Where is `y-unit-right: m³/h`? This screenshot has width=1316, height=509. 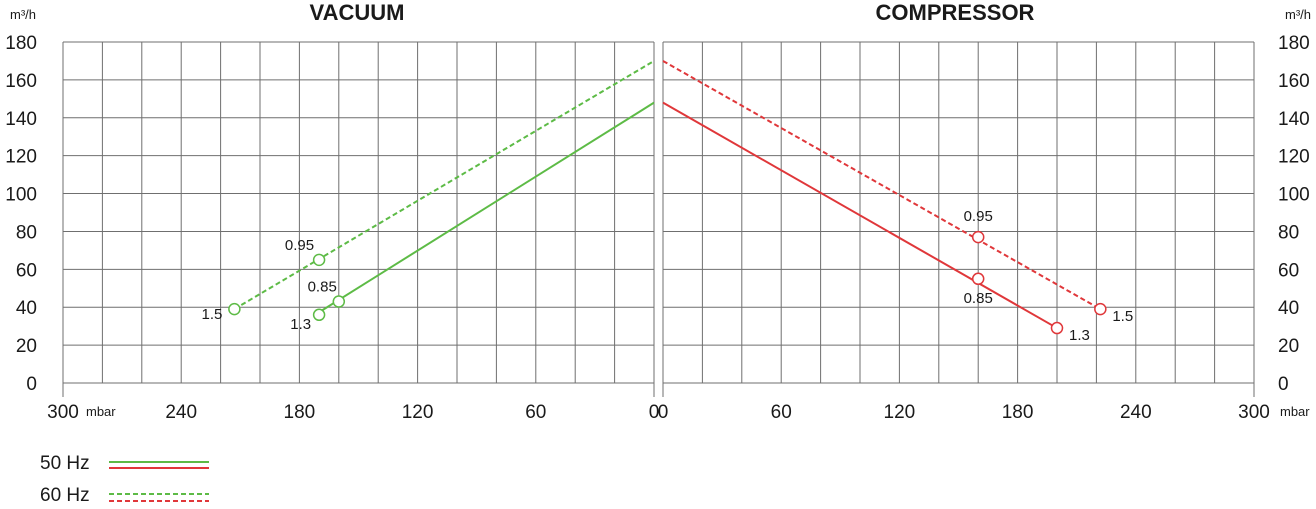 y-unit-right: m³/h is located at coordinates (1298, 14).